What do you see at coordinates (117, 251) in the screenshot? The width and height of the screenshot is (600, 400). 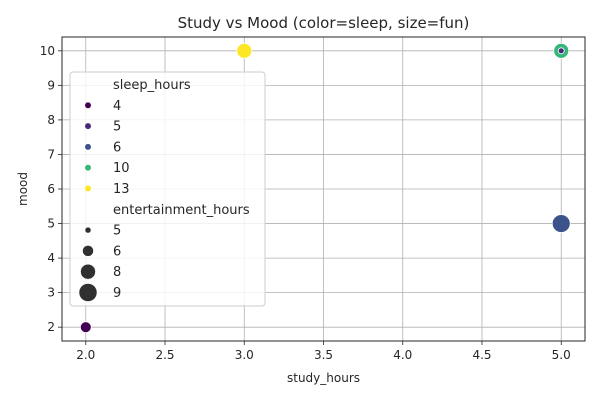 I see `legend-size-label: 6` at bounding box center [117, 251].